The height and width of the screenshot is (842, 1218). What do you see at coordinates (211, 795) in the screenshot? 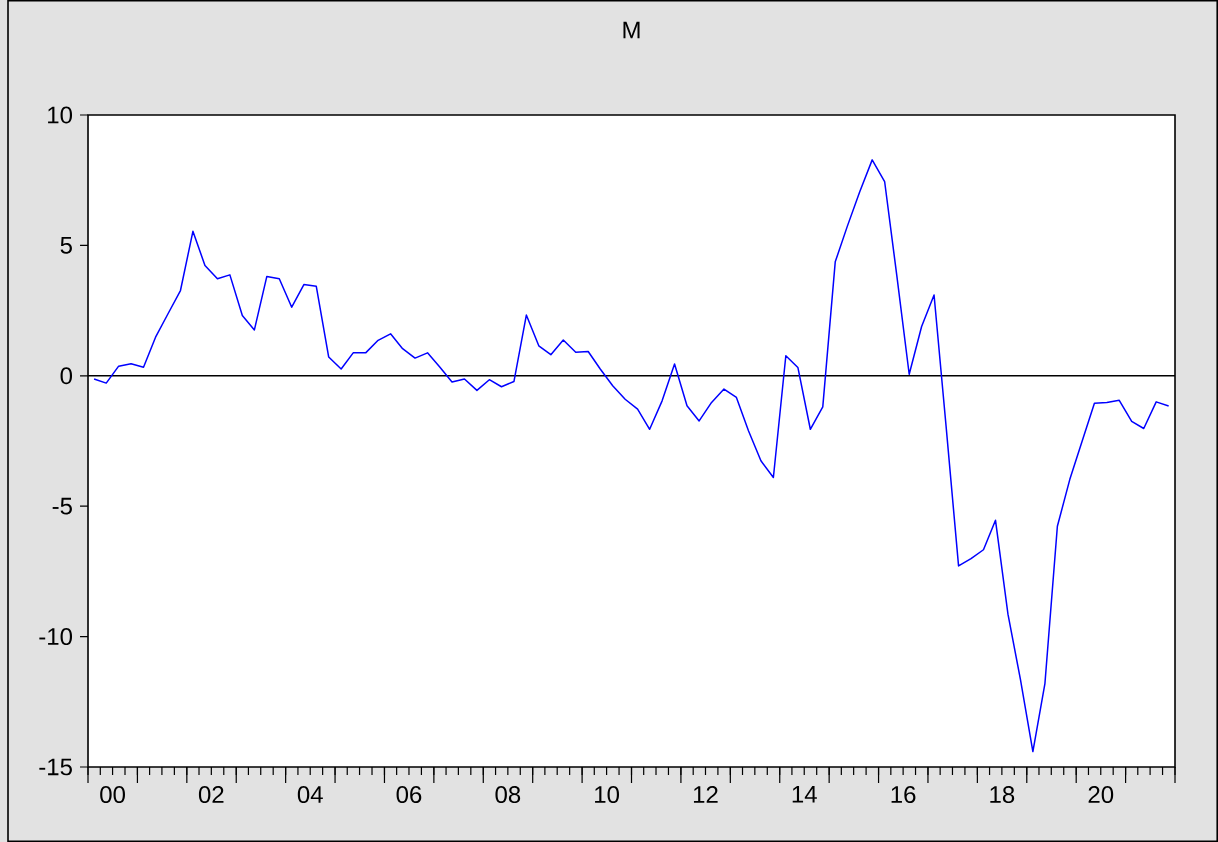
I see `x-tick-label: 02` at bounding box center [211, 795].